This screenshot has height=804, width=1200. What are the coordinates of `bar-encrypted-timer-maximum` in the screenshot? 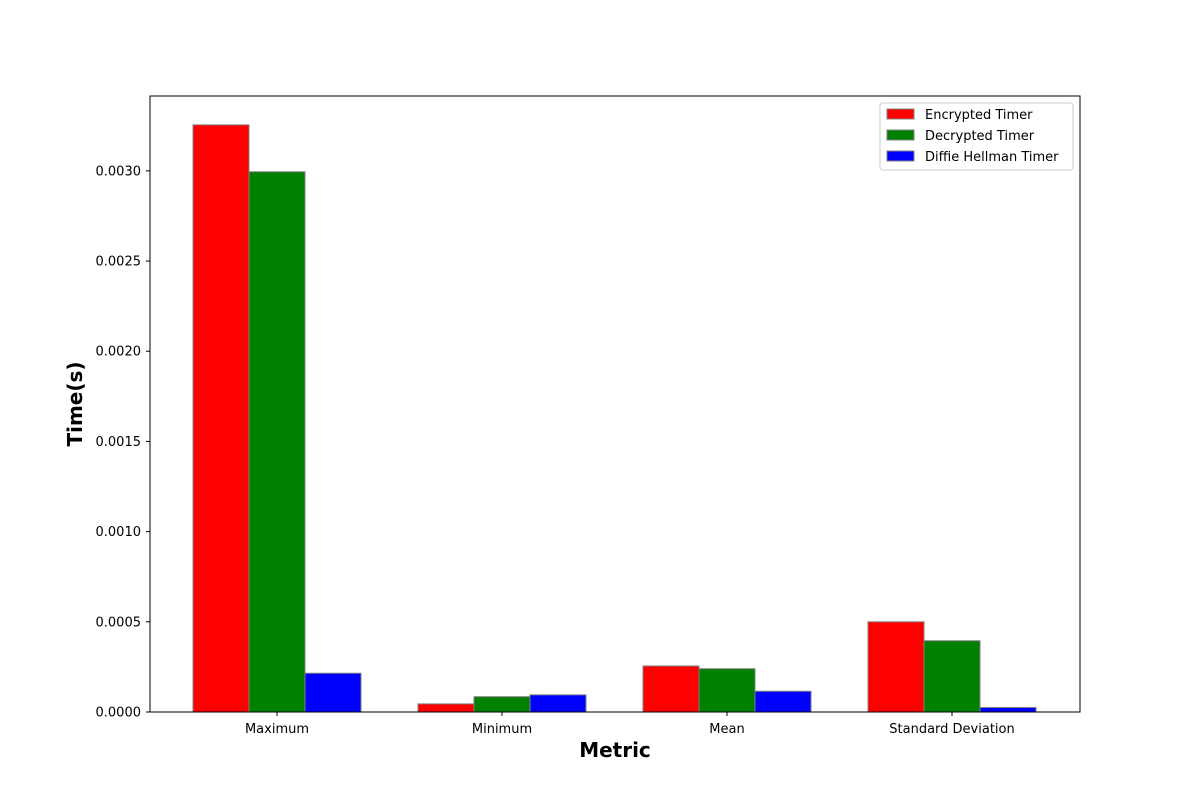 It's located at (221, 418).